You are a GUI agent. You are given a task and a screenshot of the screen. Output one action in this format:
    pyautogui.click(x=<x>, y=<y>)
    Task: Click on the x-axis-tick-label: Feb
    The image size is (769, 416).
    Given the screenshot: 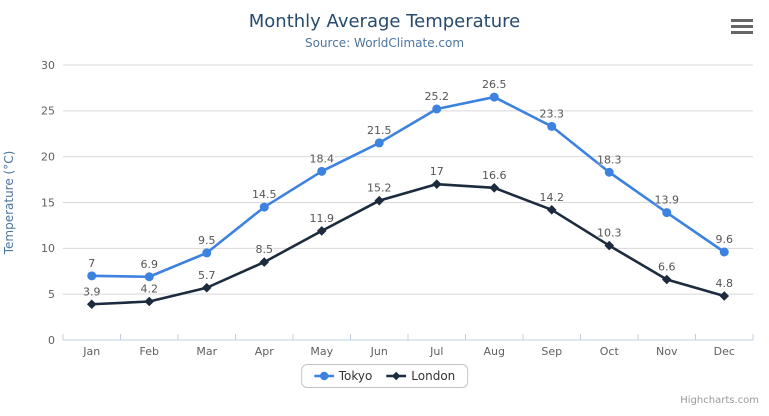 What is the action you would take?
    pyautogui.click(x=149, y=351)
    